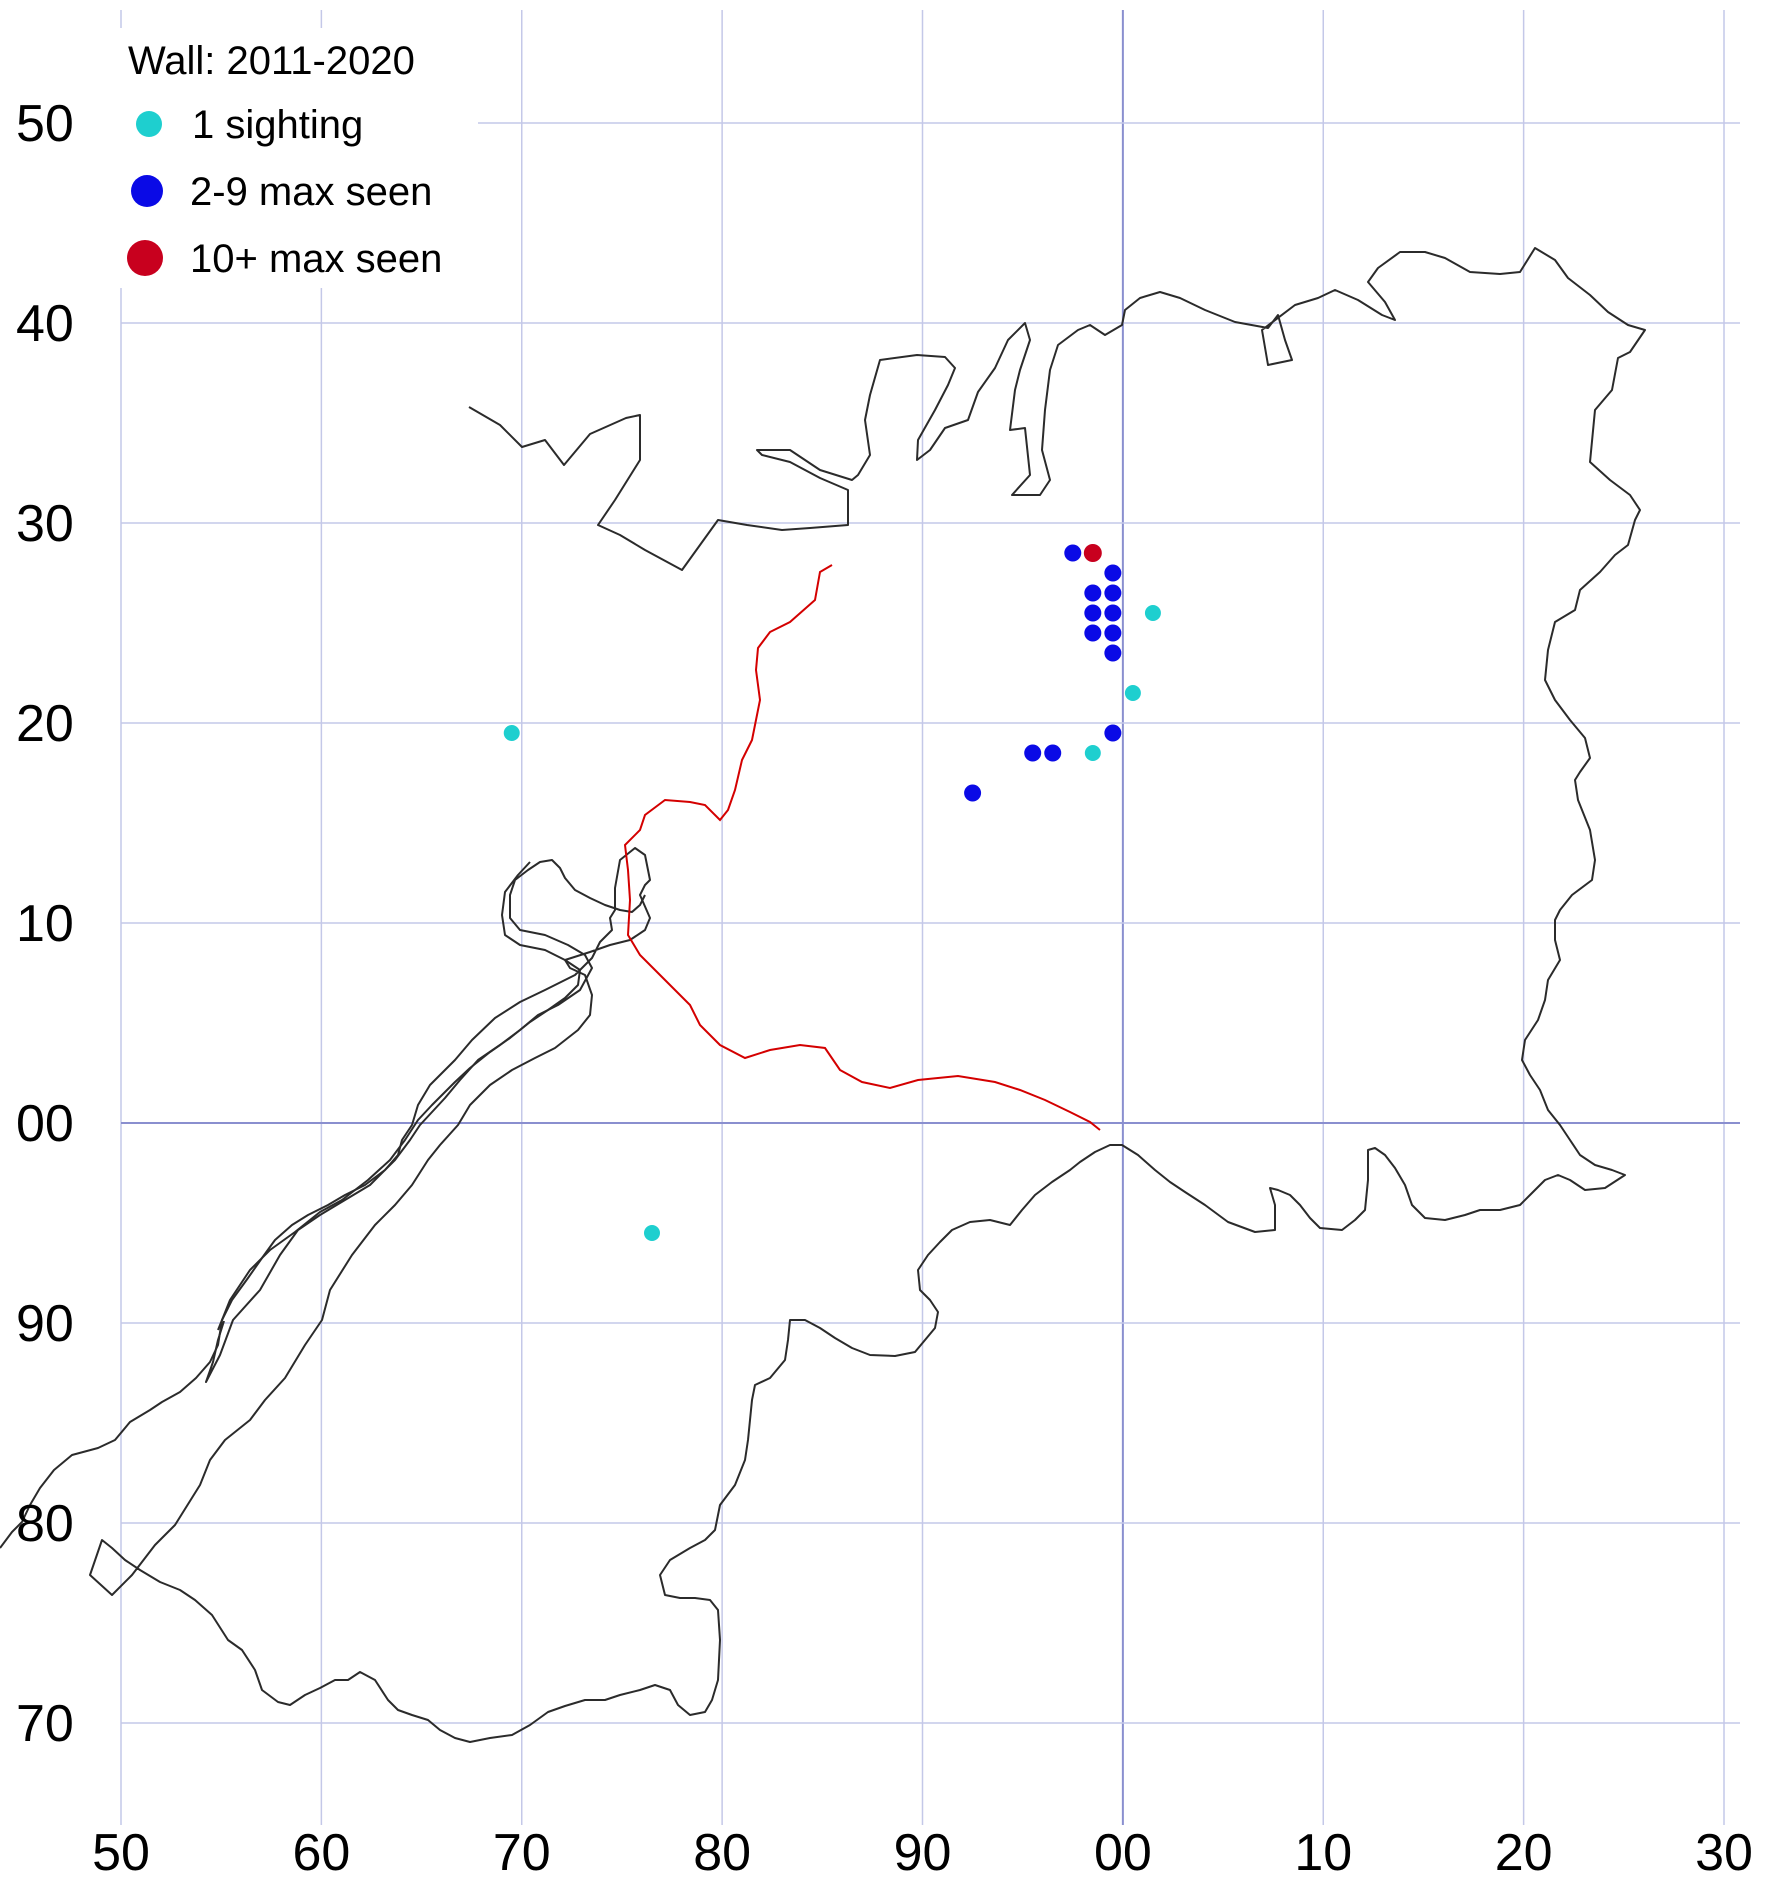  Describe the element at coordinates (399, 1096) in the screenshot. I see `river-outline-inner` at that location.